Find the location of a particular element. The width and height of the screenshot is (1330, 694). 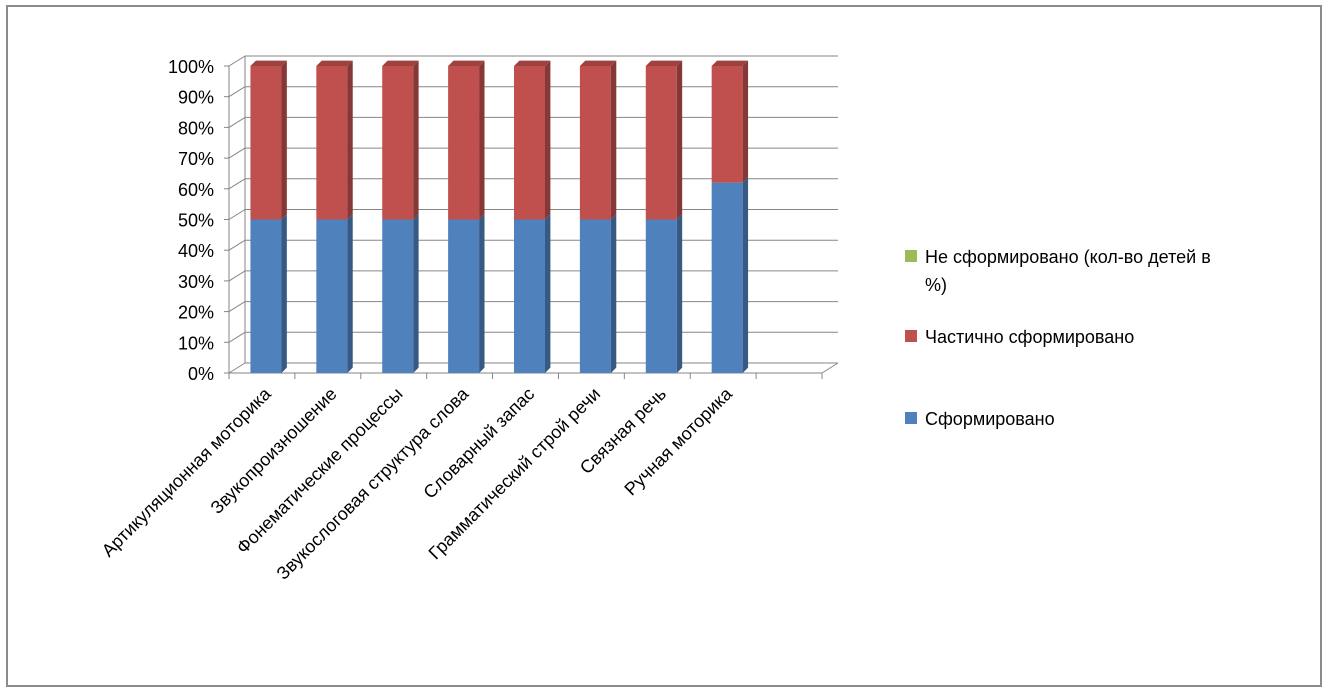

y-tick-label: 80% is located at coordinates (196, 128).